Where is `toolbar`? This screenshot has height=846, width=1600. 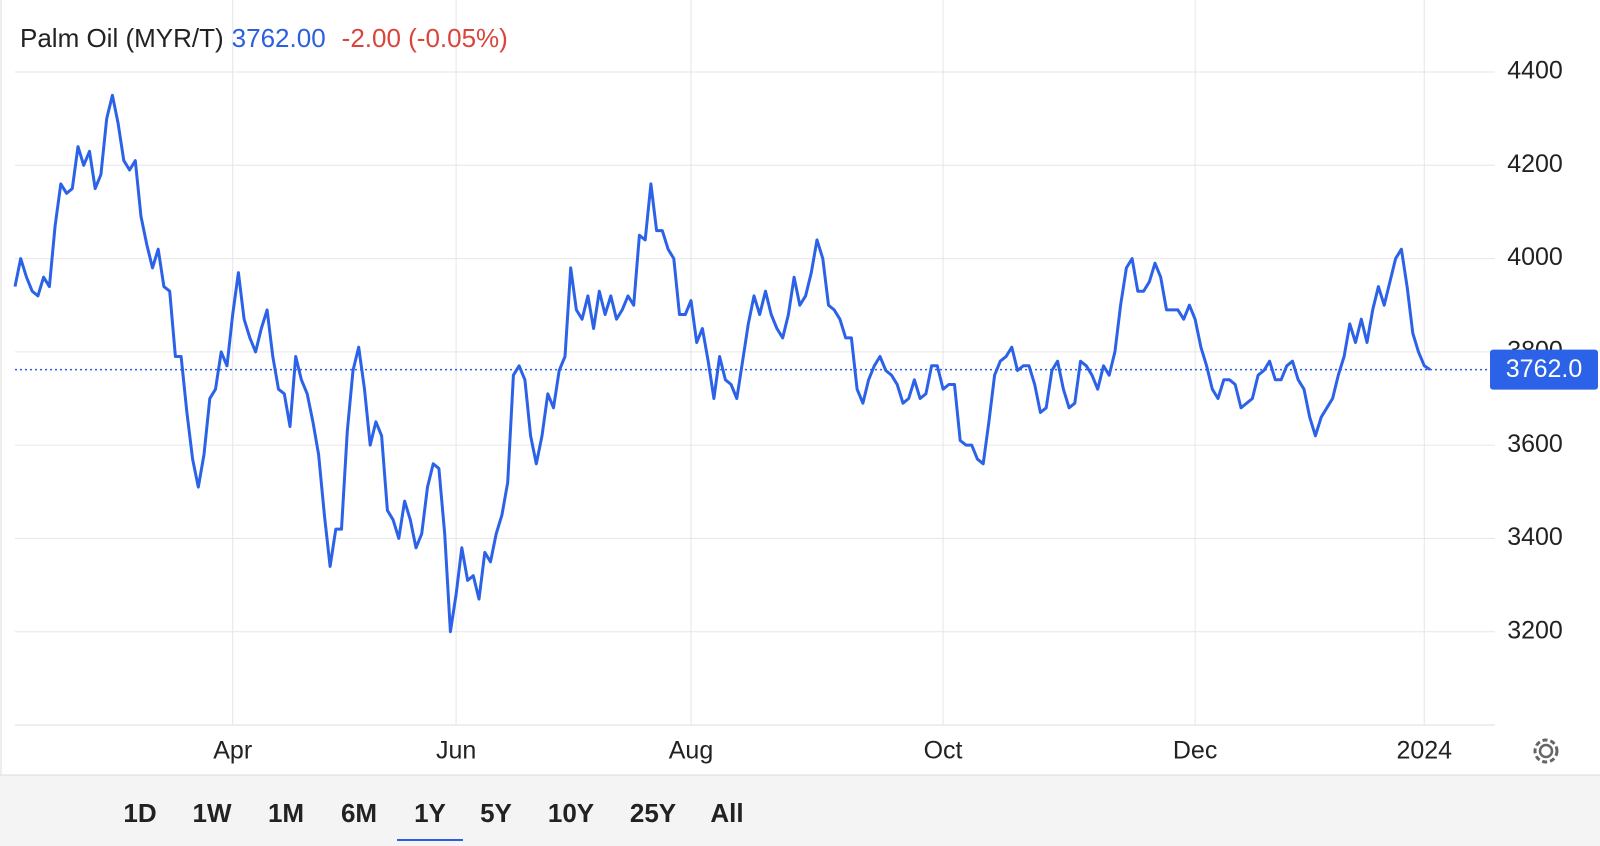
toolbar is located at coordinates (800, 810).